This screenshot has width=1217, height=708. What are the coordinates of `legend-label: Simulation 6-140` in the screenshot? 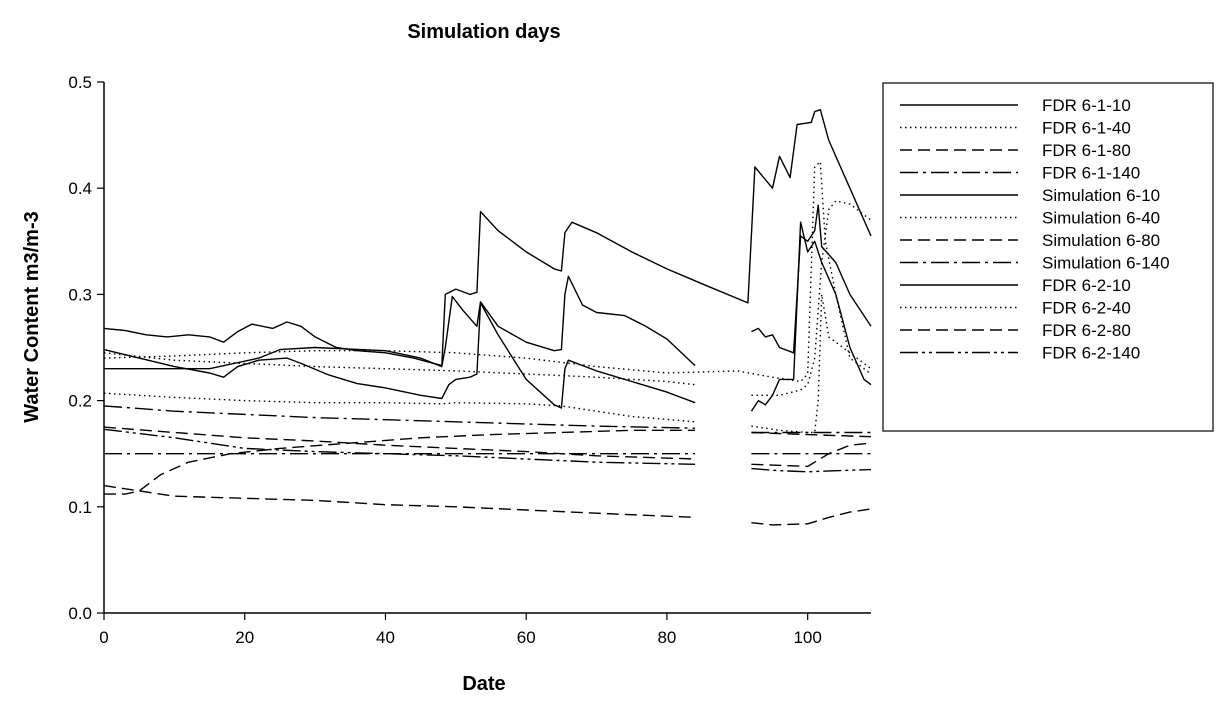 It's located at (1106, 263).